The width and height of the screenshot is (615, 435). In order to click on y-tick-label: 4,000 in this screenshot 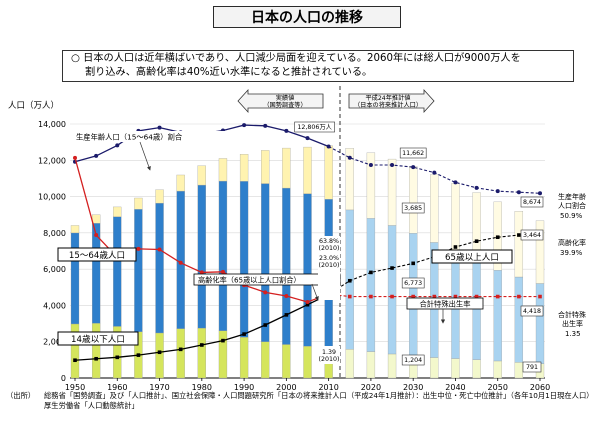, I will do `click(54, 305)`.